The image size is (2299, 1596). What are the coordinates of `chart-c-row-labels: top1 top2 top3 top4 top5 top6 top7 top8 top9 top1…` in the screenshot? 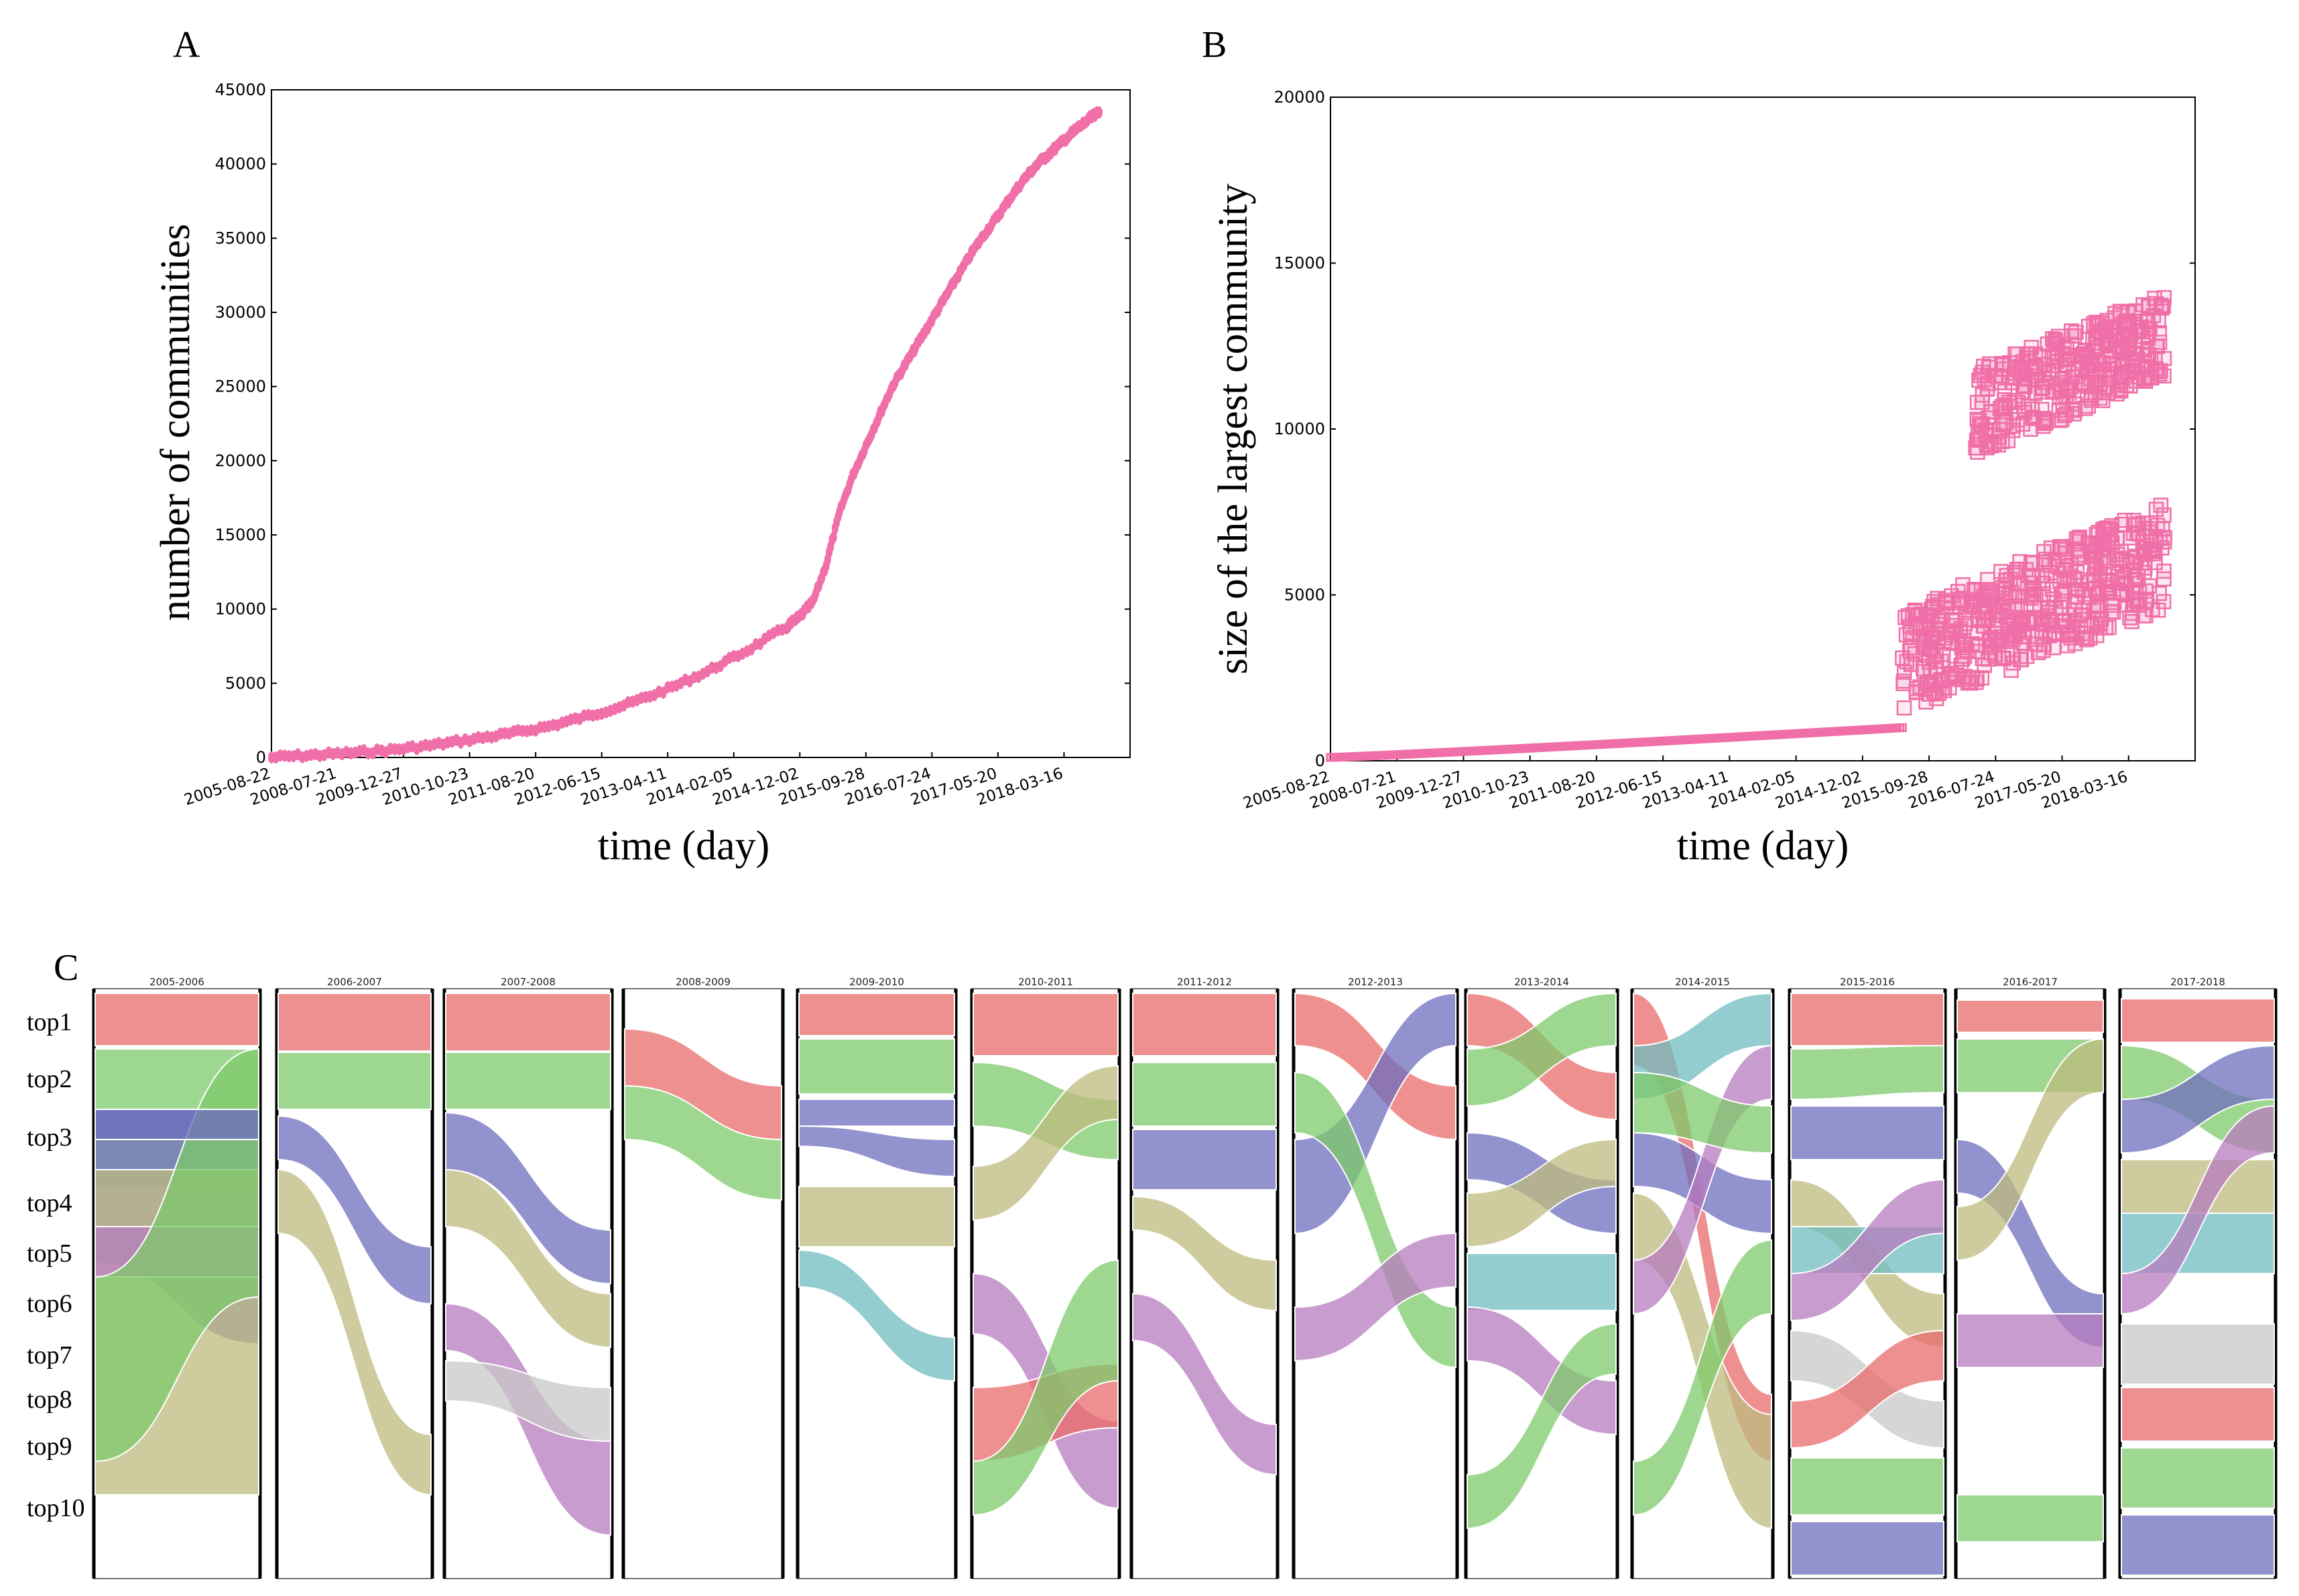 It's located at (56, 1265).